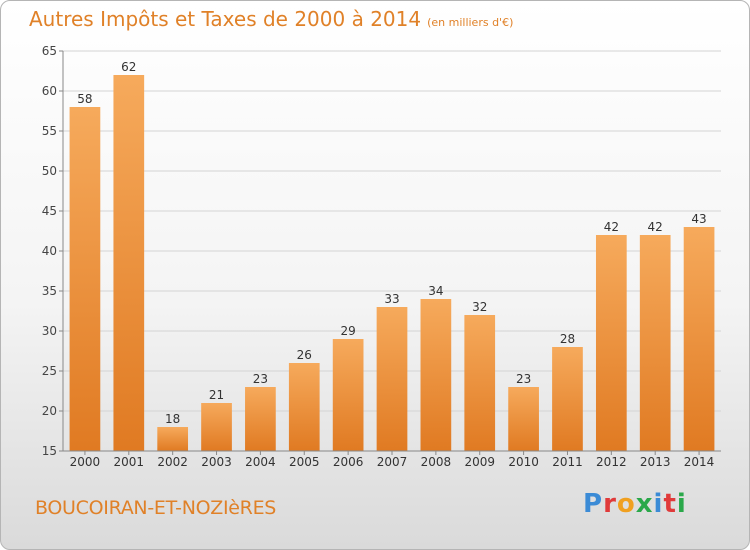 The width and height of the screenshot is (750, 550). I want to click on x-tick-label: 2008, so click(436, 462).